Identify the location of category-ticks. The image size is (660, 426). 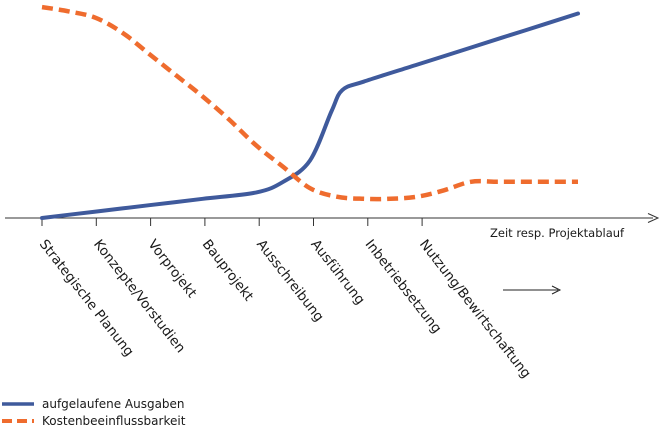
(232, 222).